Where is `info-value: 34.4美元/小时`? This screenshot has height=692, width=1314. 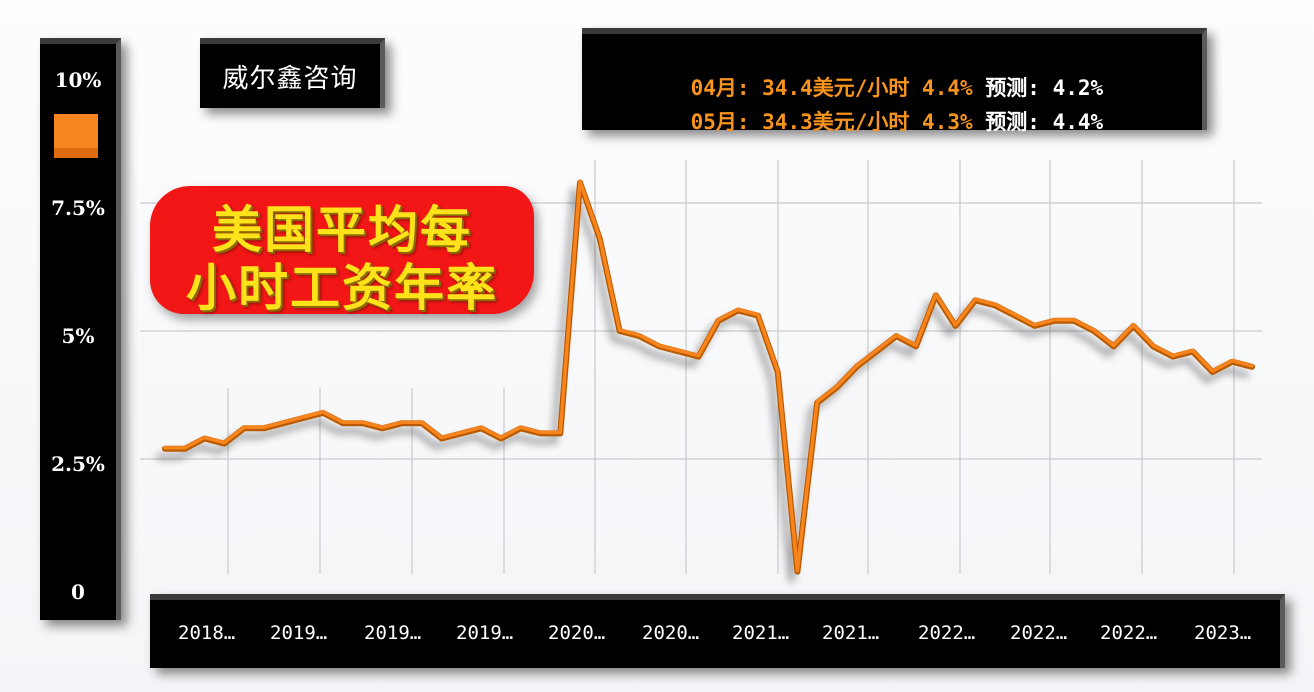
info-value: 34.4美元/小时 is located at coordinates (836, 88).